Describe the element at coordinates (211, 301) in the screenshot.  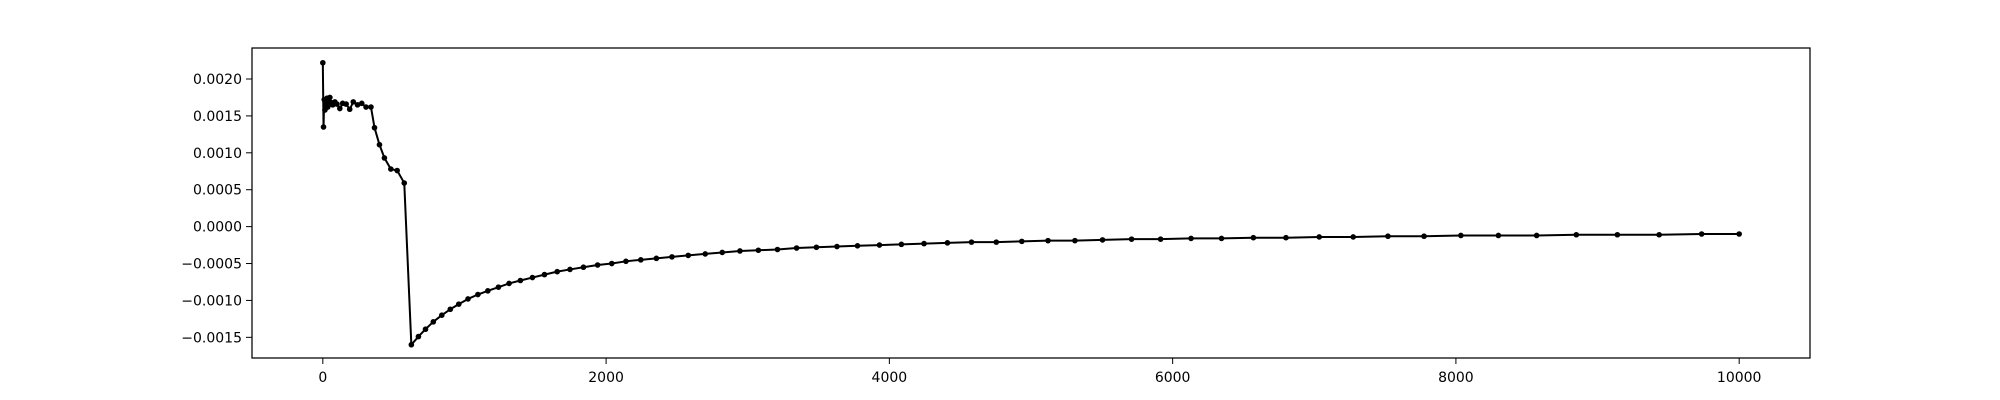
I see `y-tick-label: −0.0010` at that location.